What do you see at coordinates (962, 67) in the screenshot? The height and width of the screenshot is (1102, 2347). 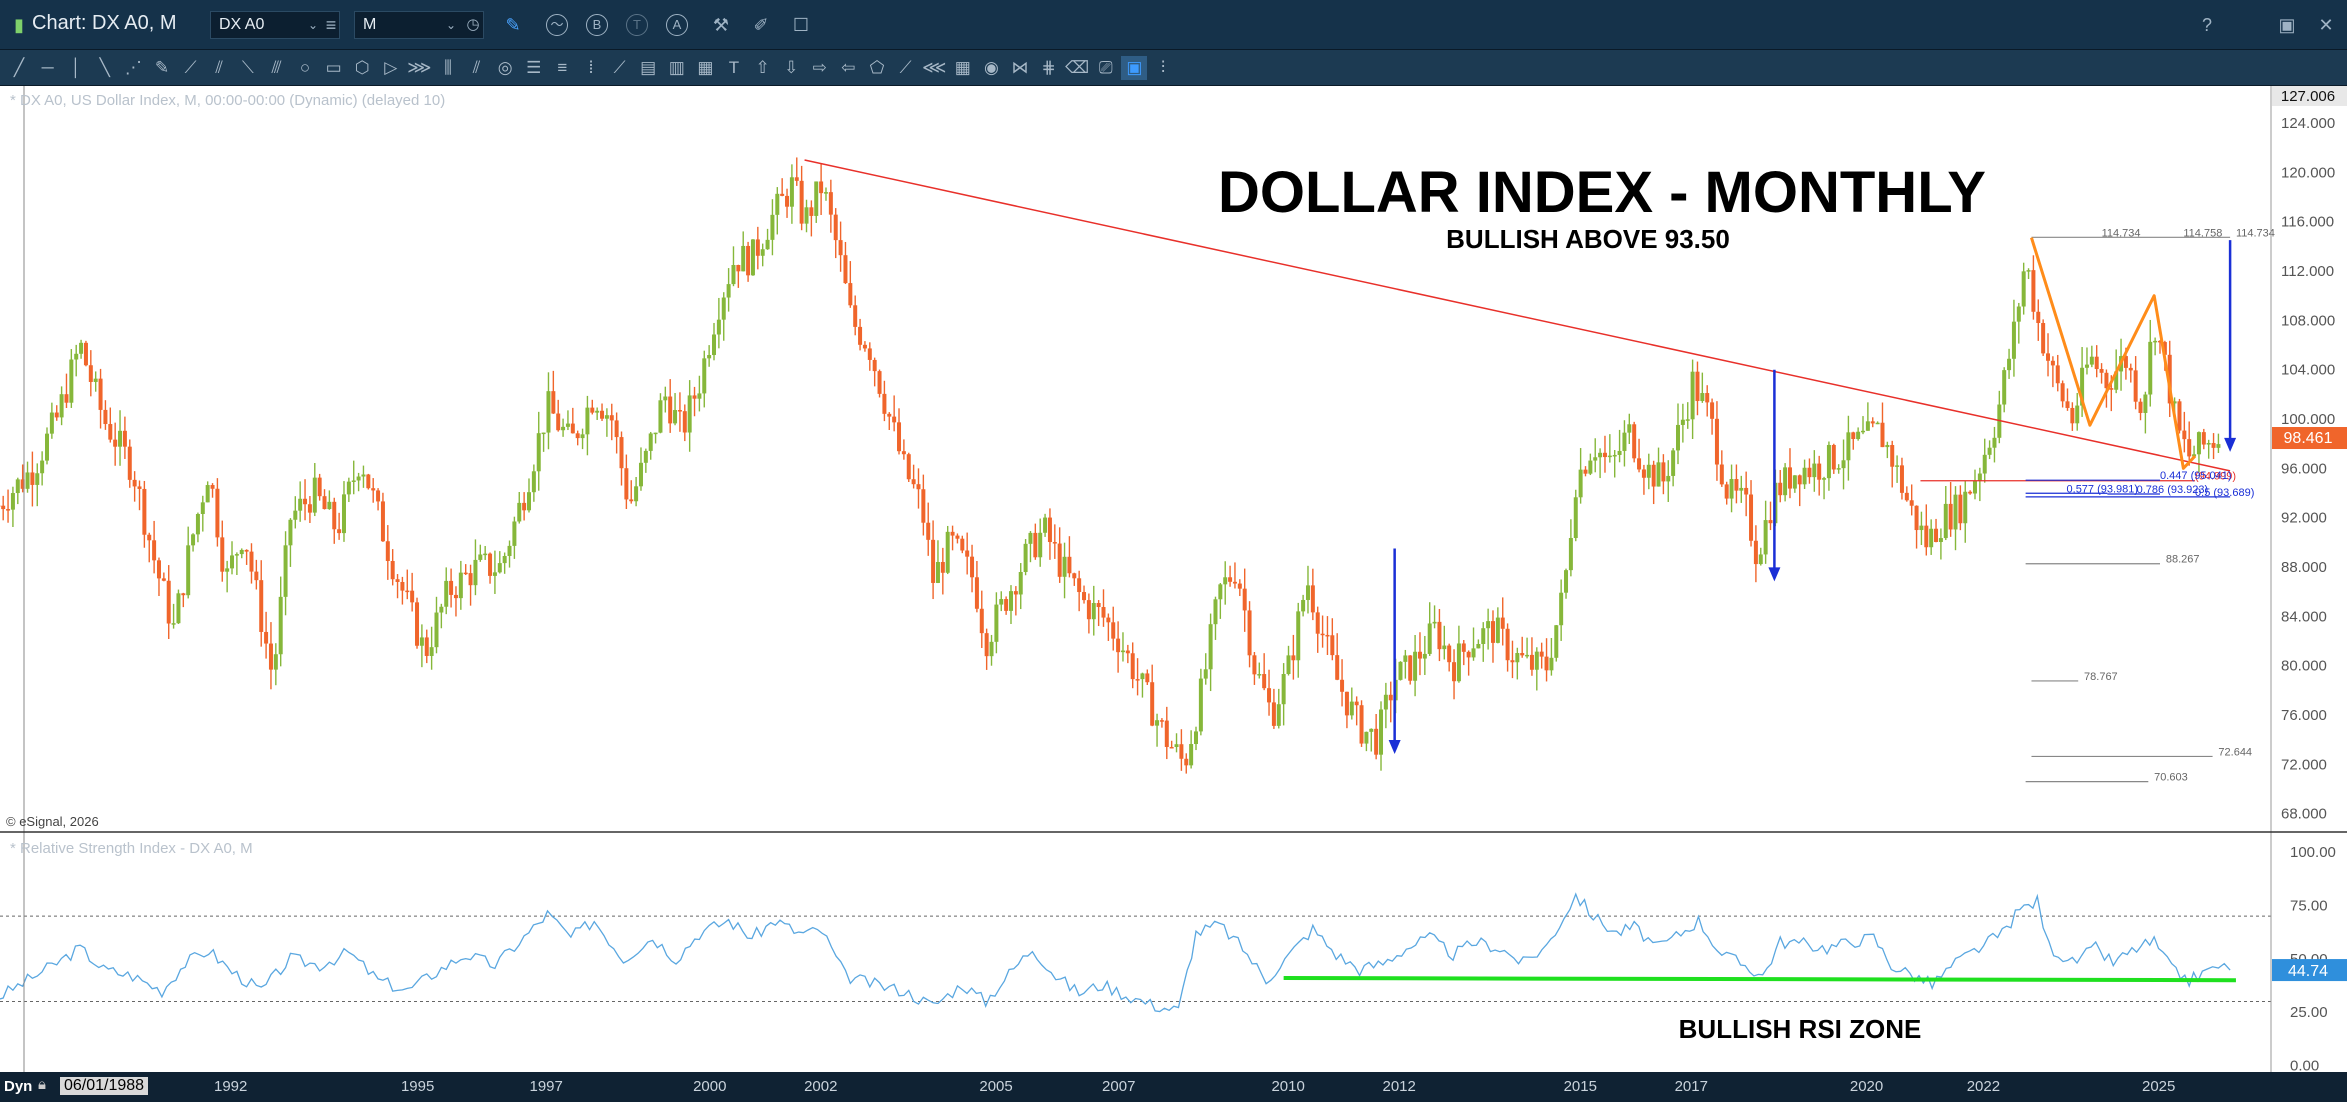 I see `draw-tool-34-icon: ▦` at bounding box center [962, 67].